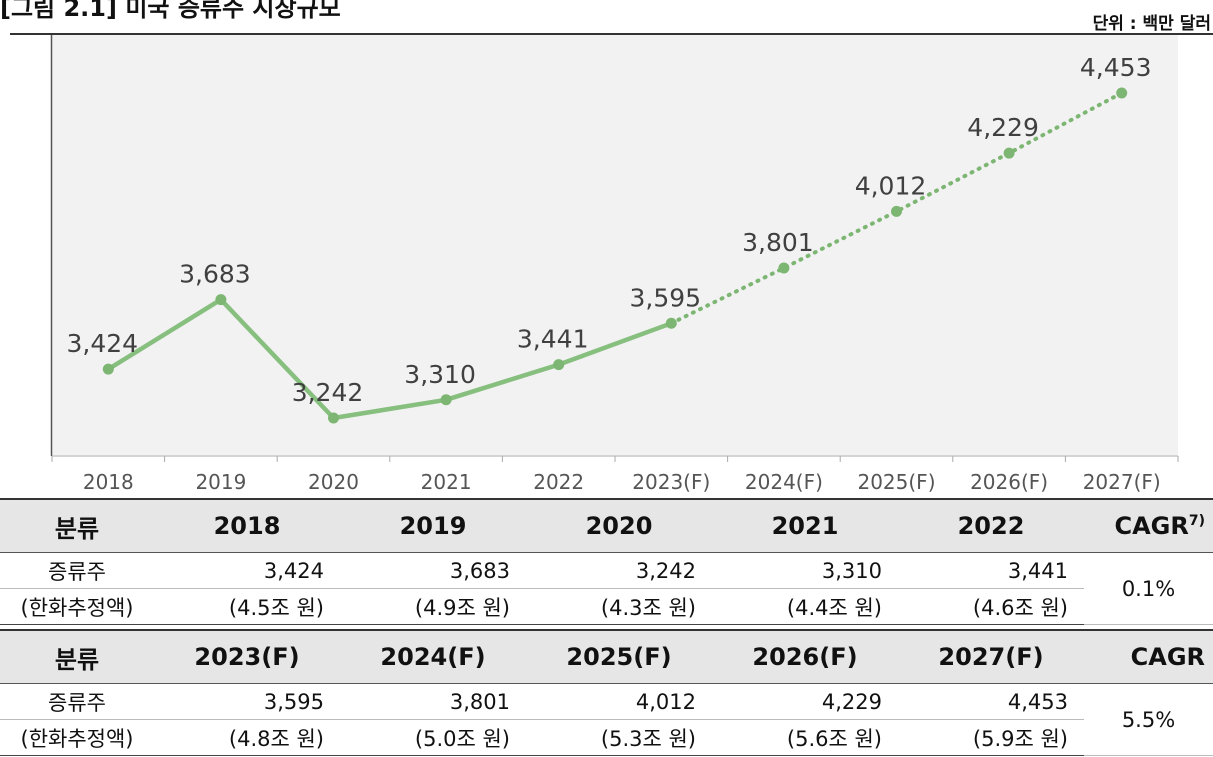 The height and width of the screenshot is (757, 1213). Describe the element at coordinates (170, 11) in the screenshot. I see `figure-title: [그림 2.1] 미국 증류주 시장규모` at that location.